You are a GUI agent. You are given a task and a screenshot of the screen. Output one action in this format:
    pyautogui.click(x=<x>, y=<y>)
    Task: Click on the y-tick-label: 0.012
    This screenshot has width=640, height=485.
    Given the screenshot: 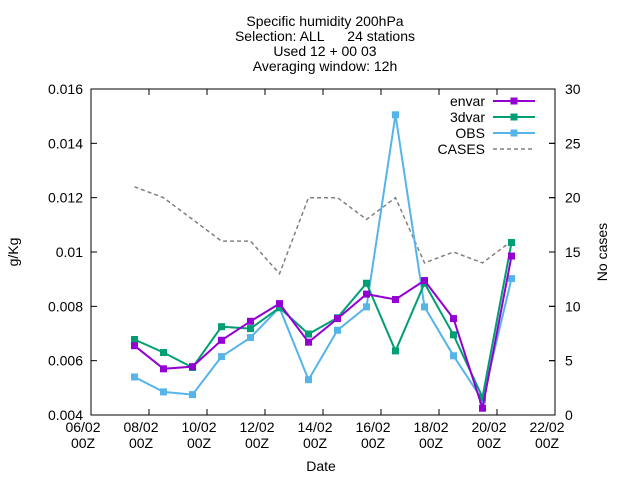 What is the action you would take?
    pyautogui.click(x=65, y=198)
    